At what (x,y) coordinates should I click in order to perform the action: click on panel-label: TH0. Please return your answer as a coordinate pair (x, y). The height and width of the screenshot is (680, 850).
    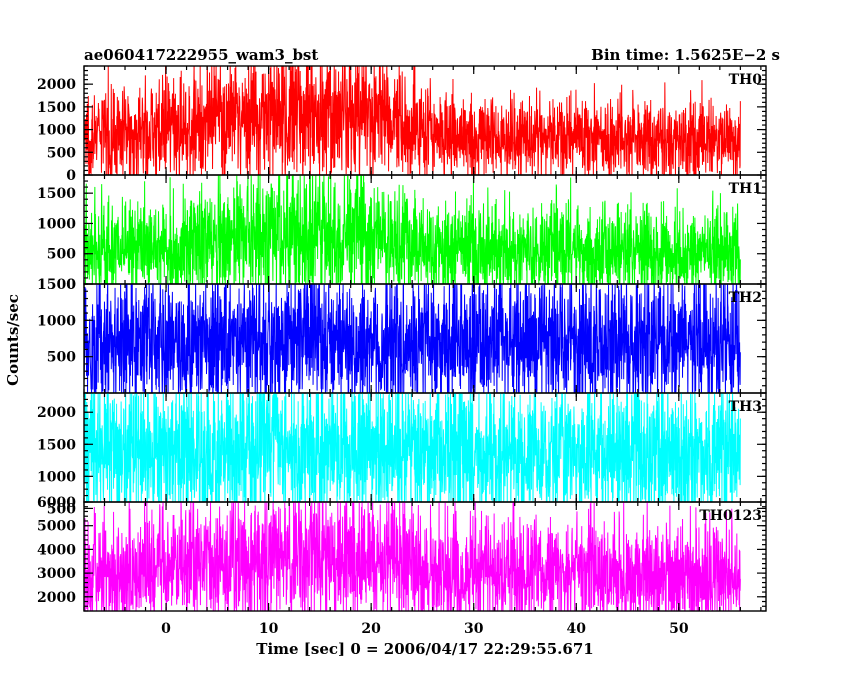
    Looking at the image, I should click on (746, 80).